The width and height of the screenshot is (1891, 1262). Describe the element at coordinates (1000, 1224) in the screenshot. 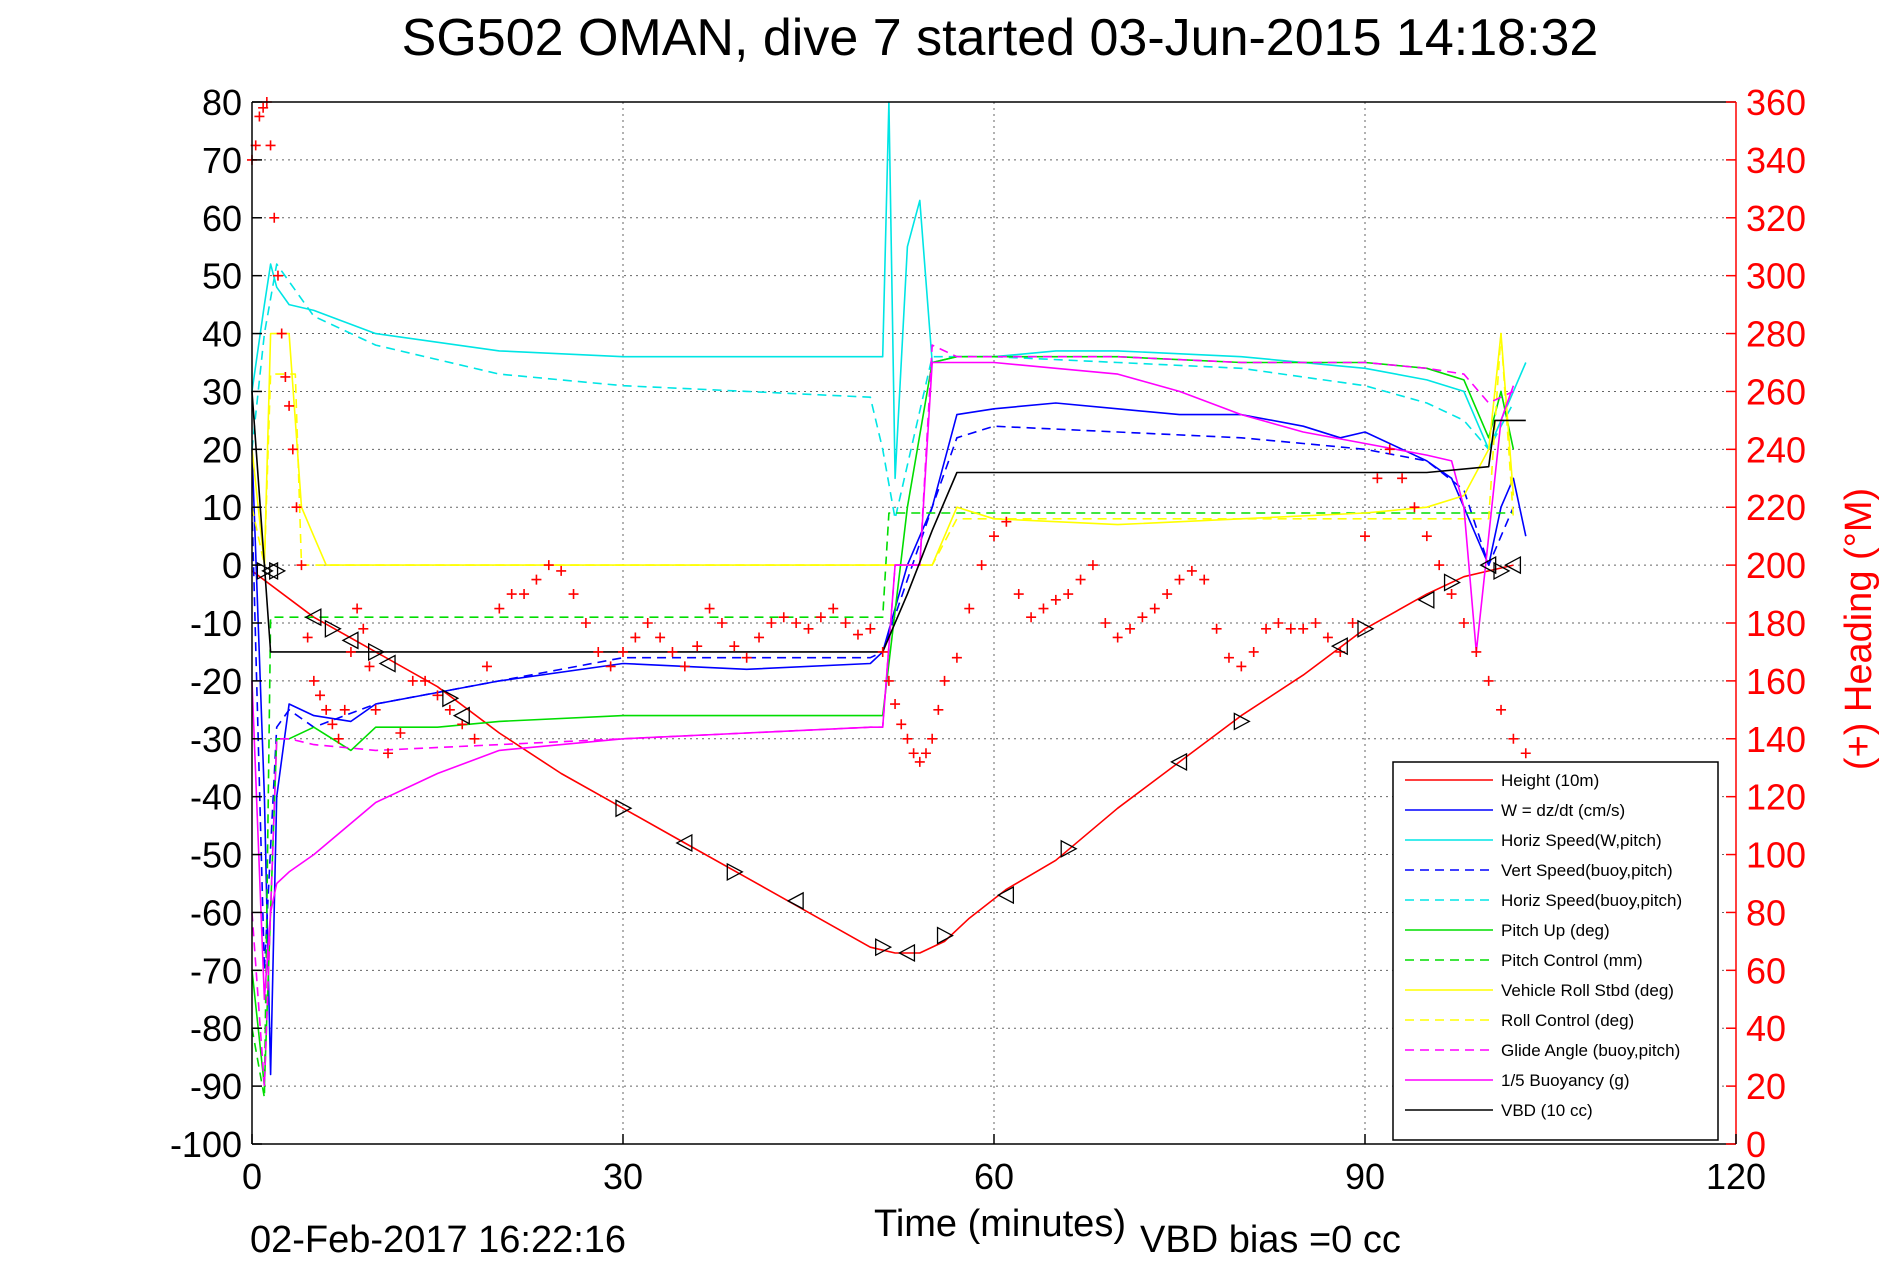

I see `x-axis-label: Time (minutes)` at that location.